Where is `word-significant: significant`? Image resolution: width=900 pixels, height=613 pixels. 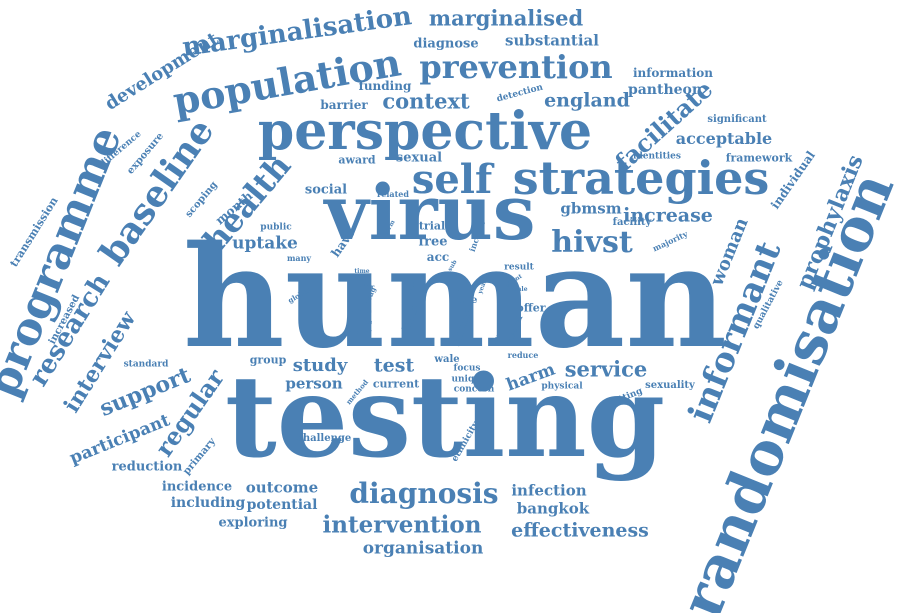
word-significant: significant is located at coordinates (737, 119).